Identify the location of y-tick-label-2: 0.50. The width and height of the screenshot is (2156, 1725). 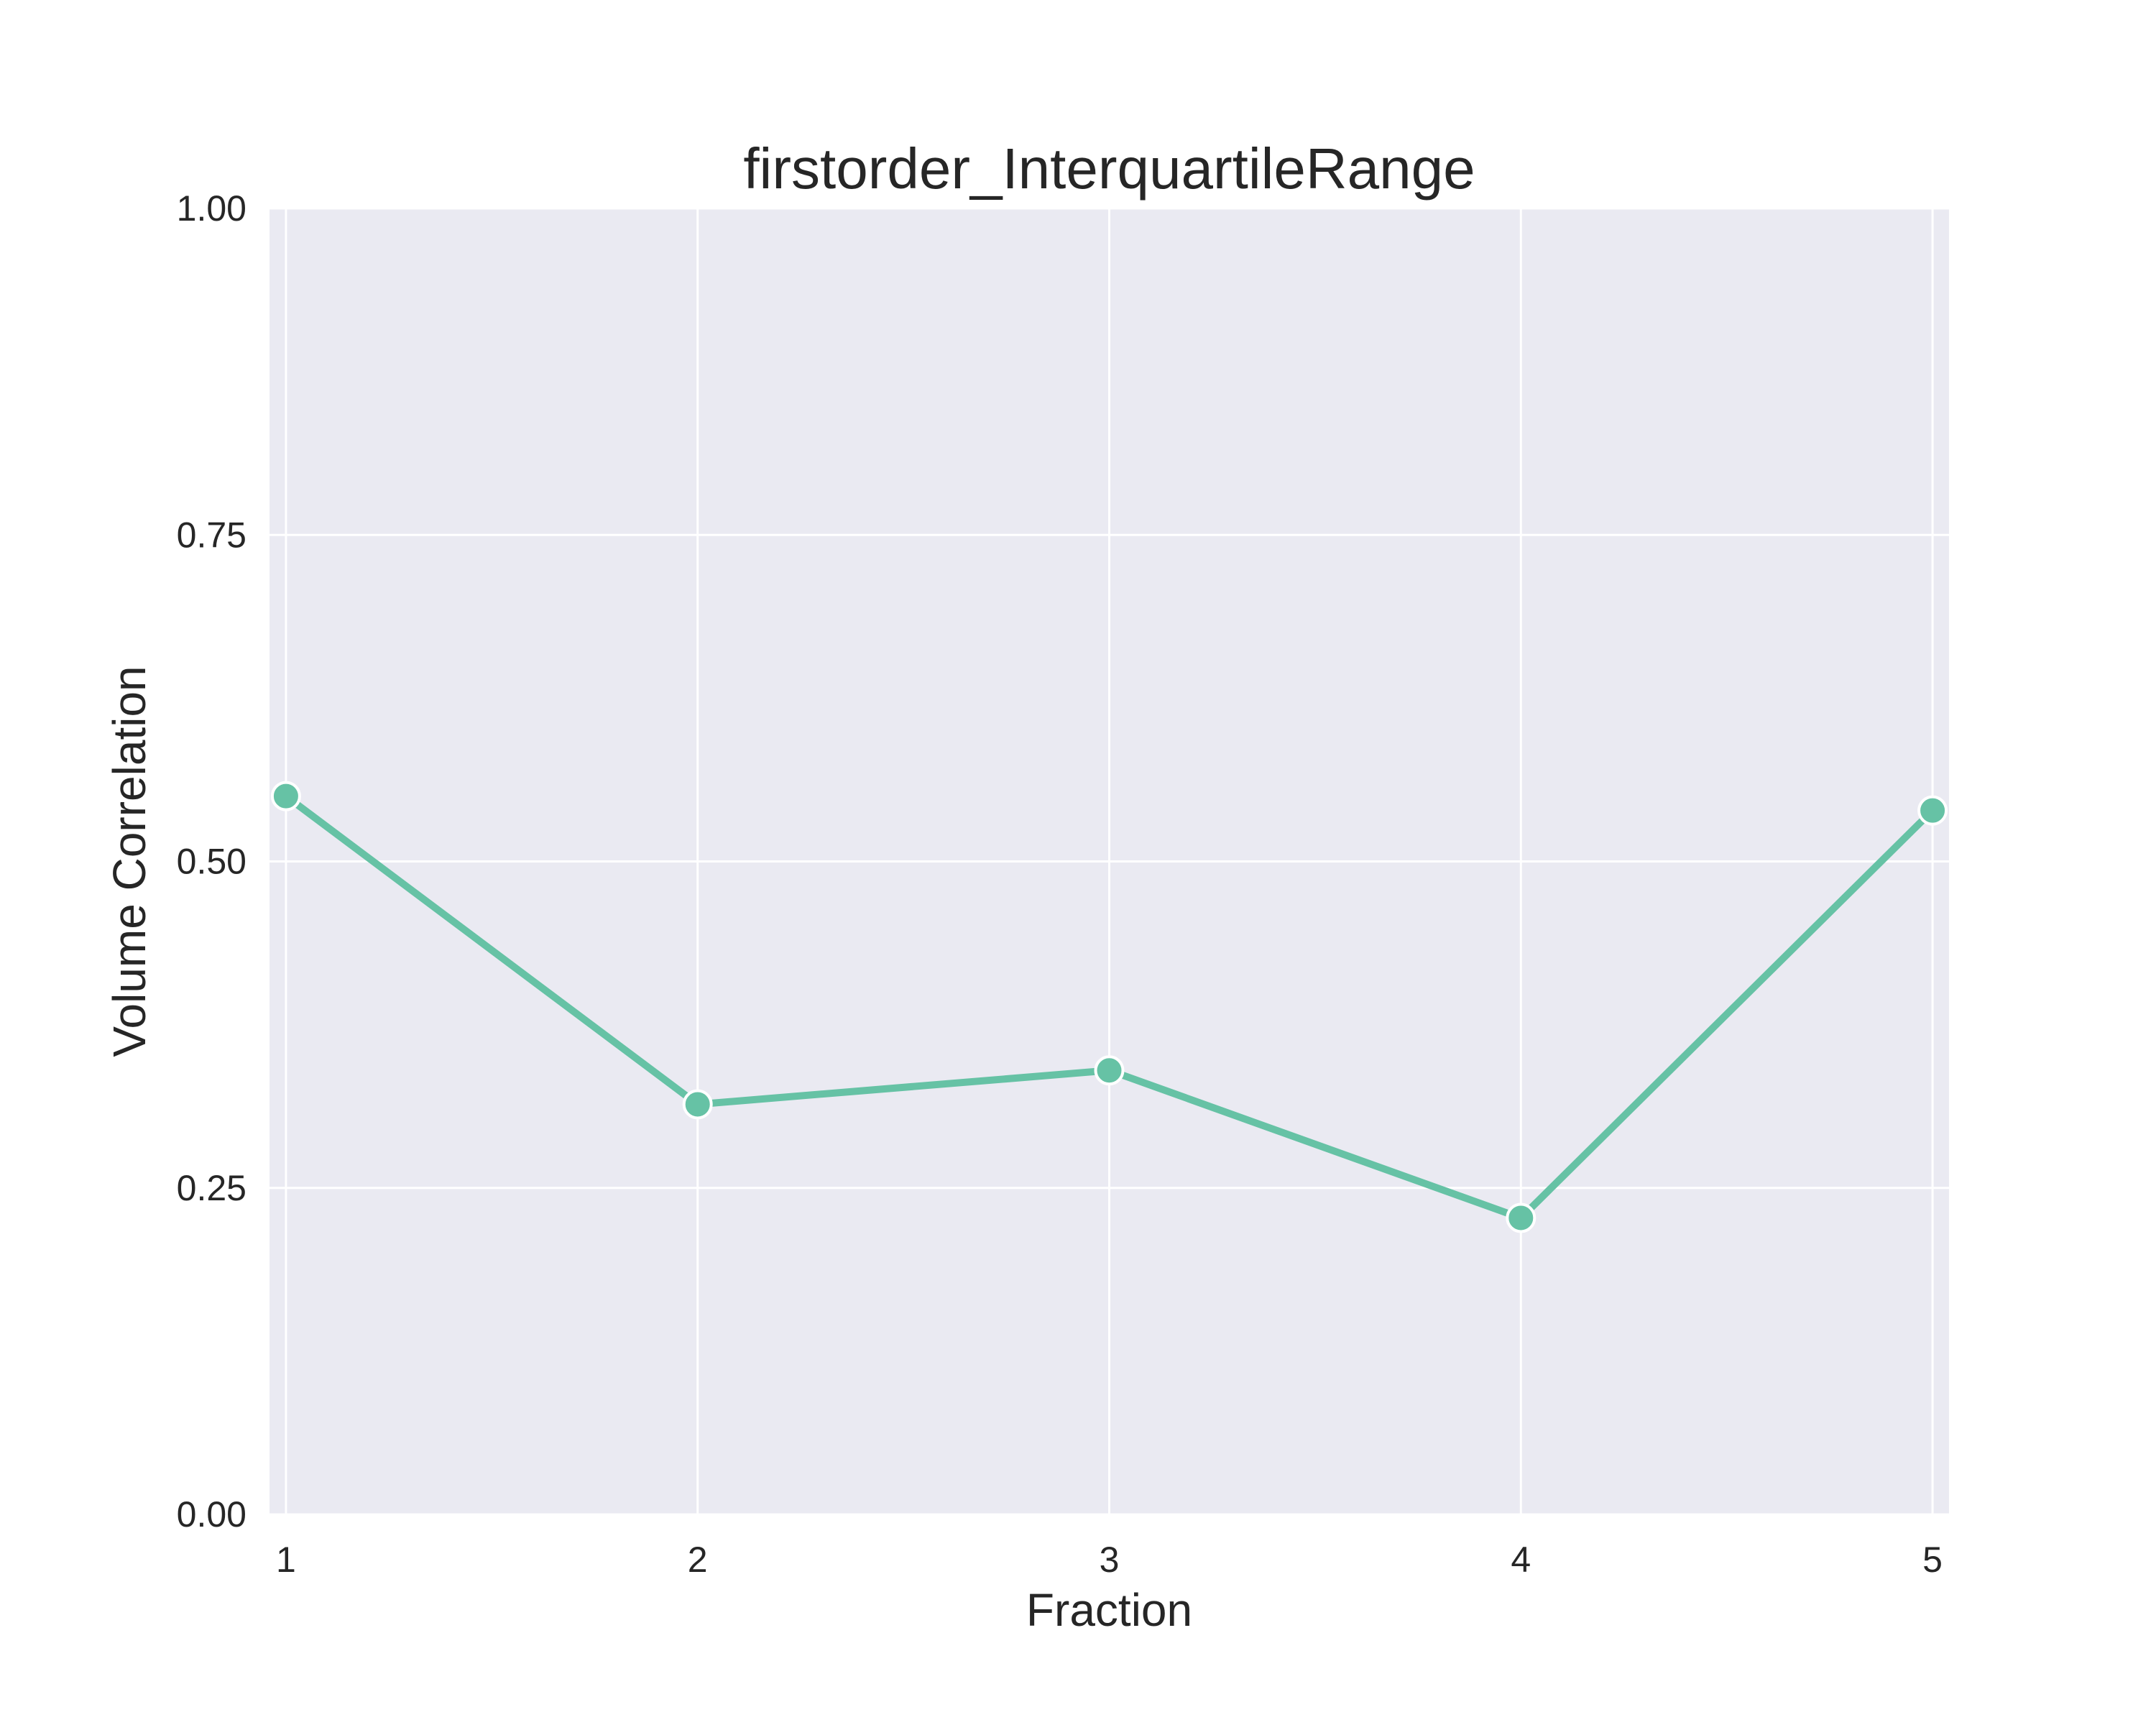
(212, 862).